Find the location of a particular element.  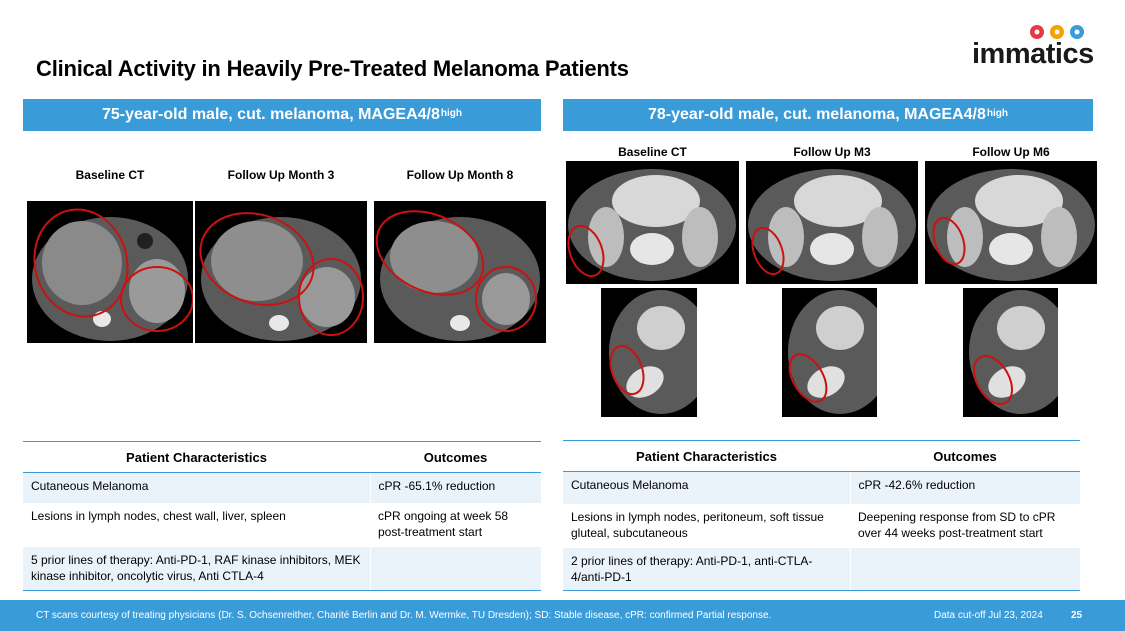

left-header-outcomes: Outcomes is located at coordinates (455, 457).